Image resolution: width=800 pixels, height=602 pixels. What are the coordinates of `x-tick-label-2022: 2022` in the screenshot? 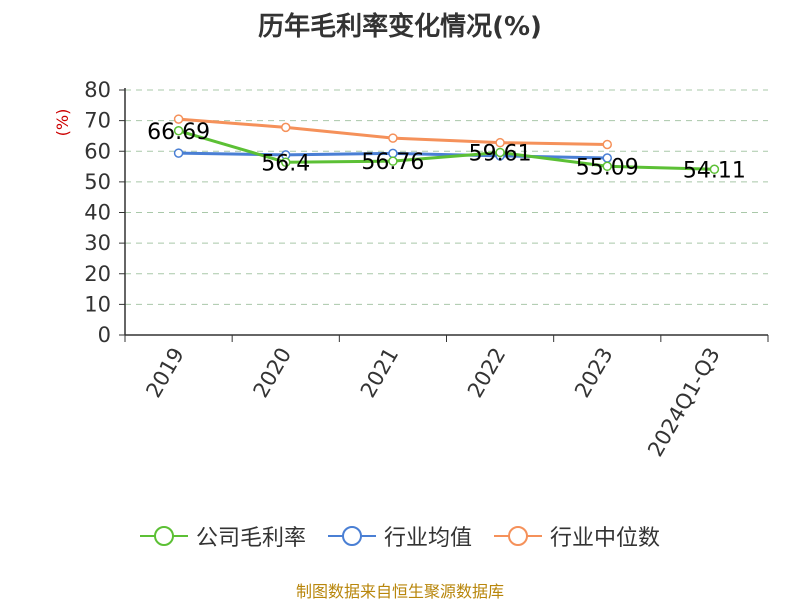 It's located at (487, 373).